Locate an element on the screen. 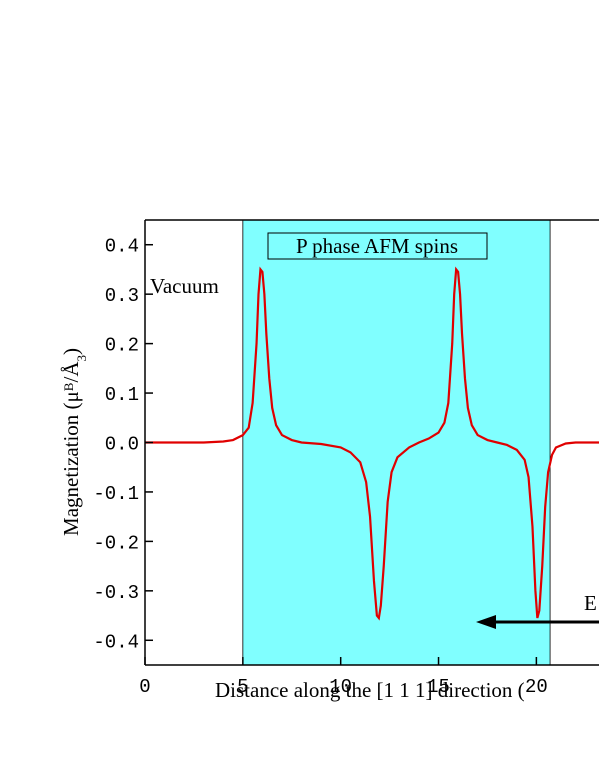 This screenshot has height=776, width=599. x-axis-label: Distance along the [1 1 1] direction ( is located at coordinates (370, 690).